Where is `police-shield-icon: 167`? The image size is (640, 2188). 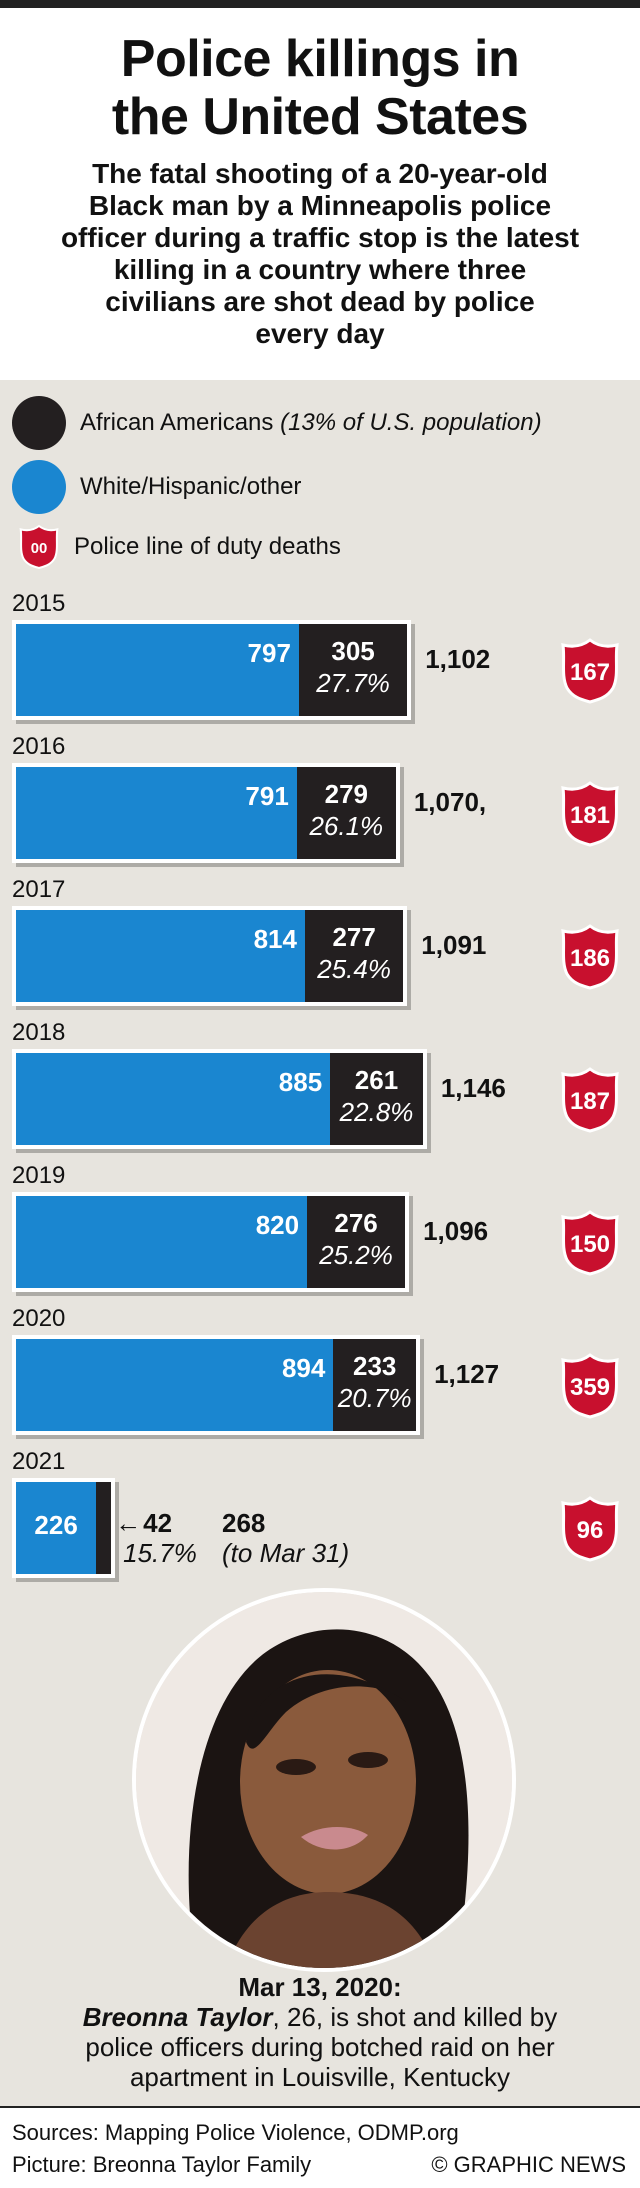
police-shield-icon: 167 is located at coordinates (590, 671).